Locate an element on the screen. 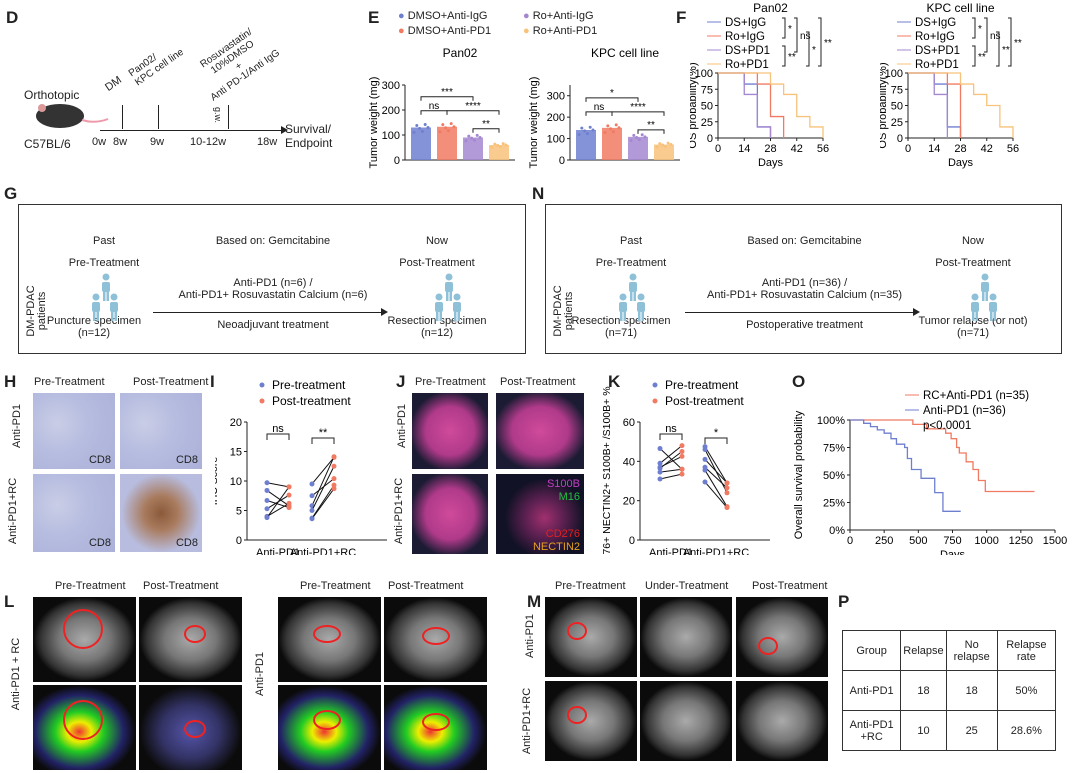 This screenshot has height=773, width=1080. tick-9w: 9w is located at coordinates (157, 142).